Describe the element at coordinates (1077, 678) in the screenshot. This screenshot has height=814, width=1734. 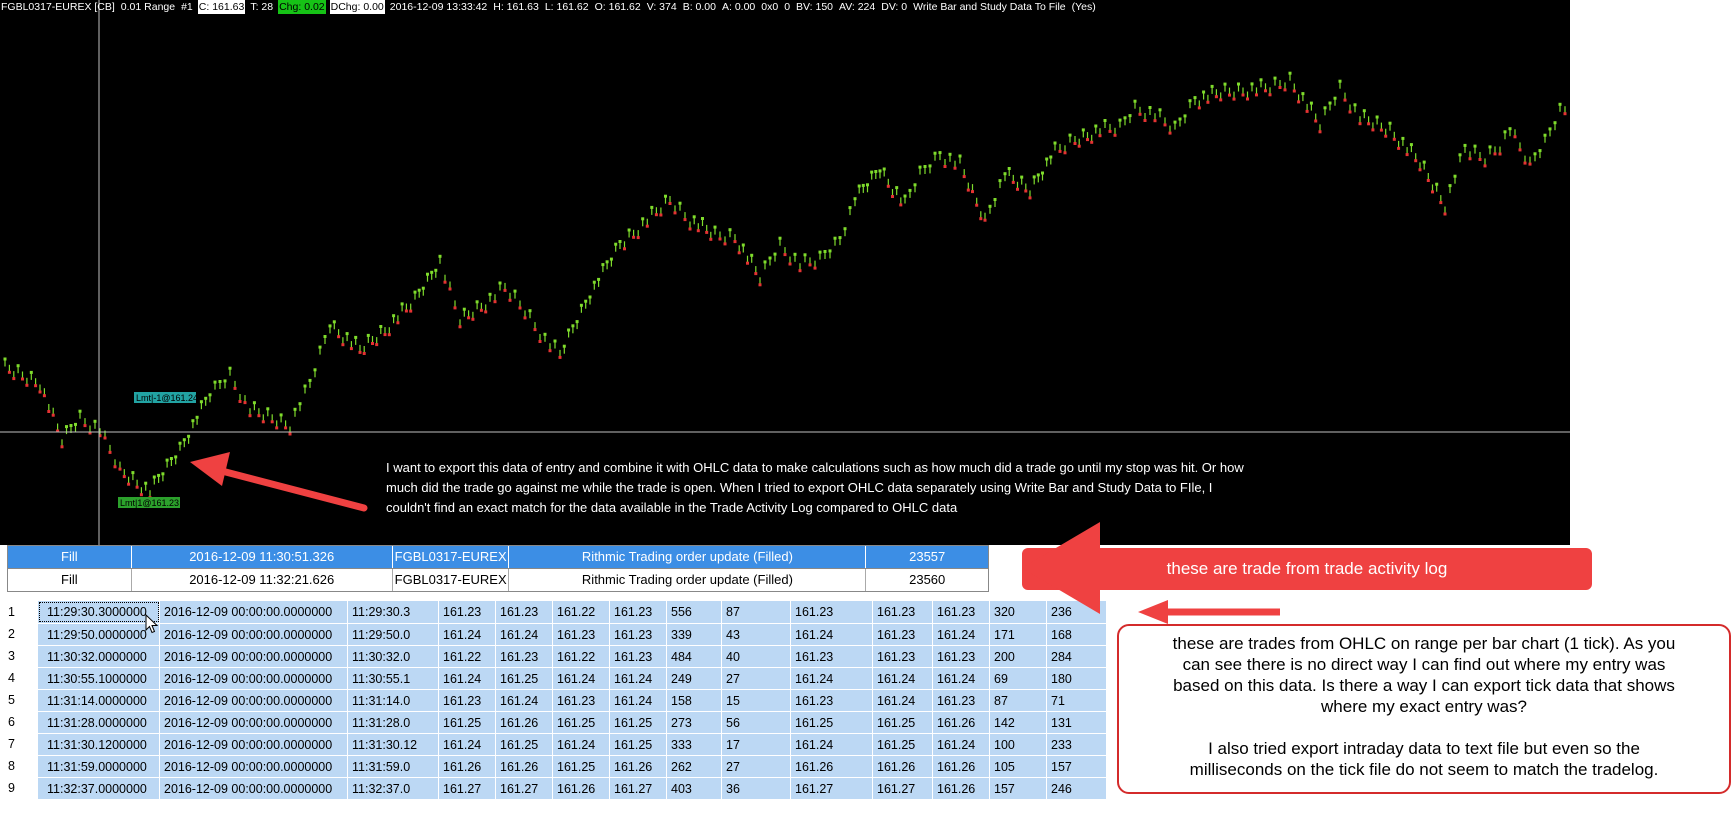
I see `grid-cell: 180` at that location.